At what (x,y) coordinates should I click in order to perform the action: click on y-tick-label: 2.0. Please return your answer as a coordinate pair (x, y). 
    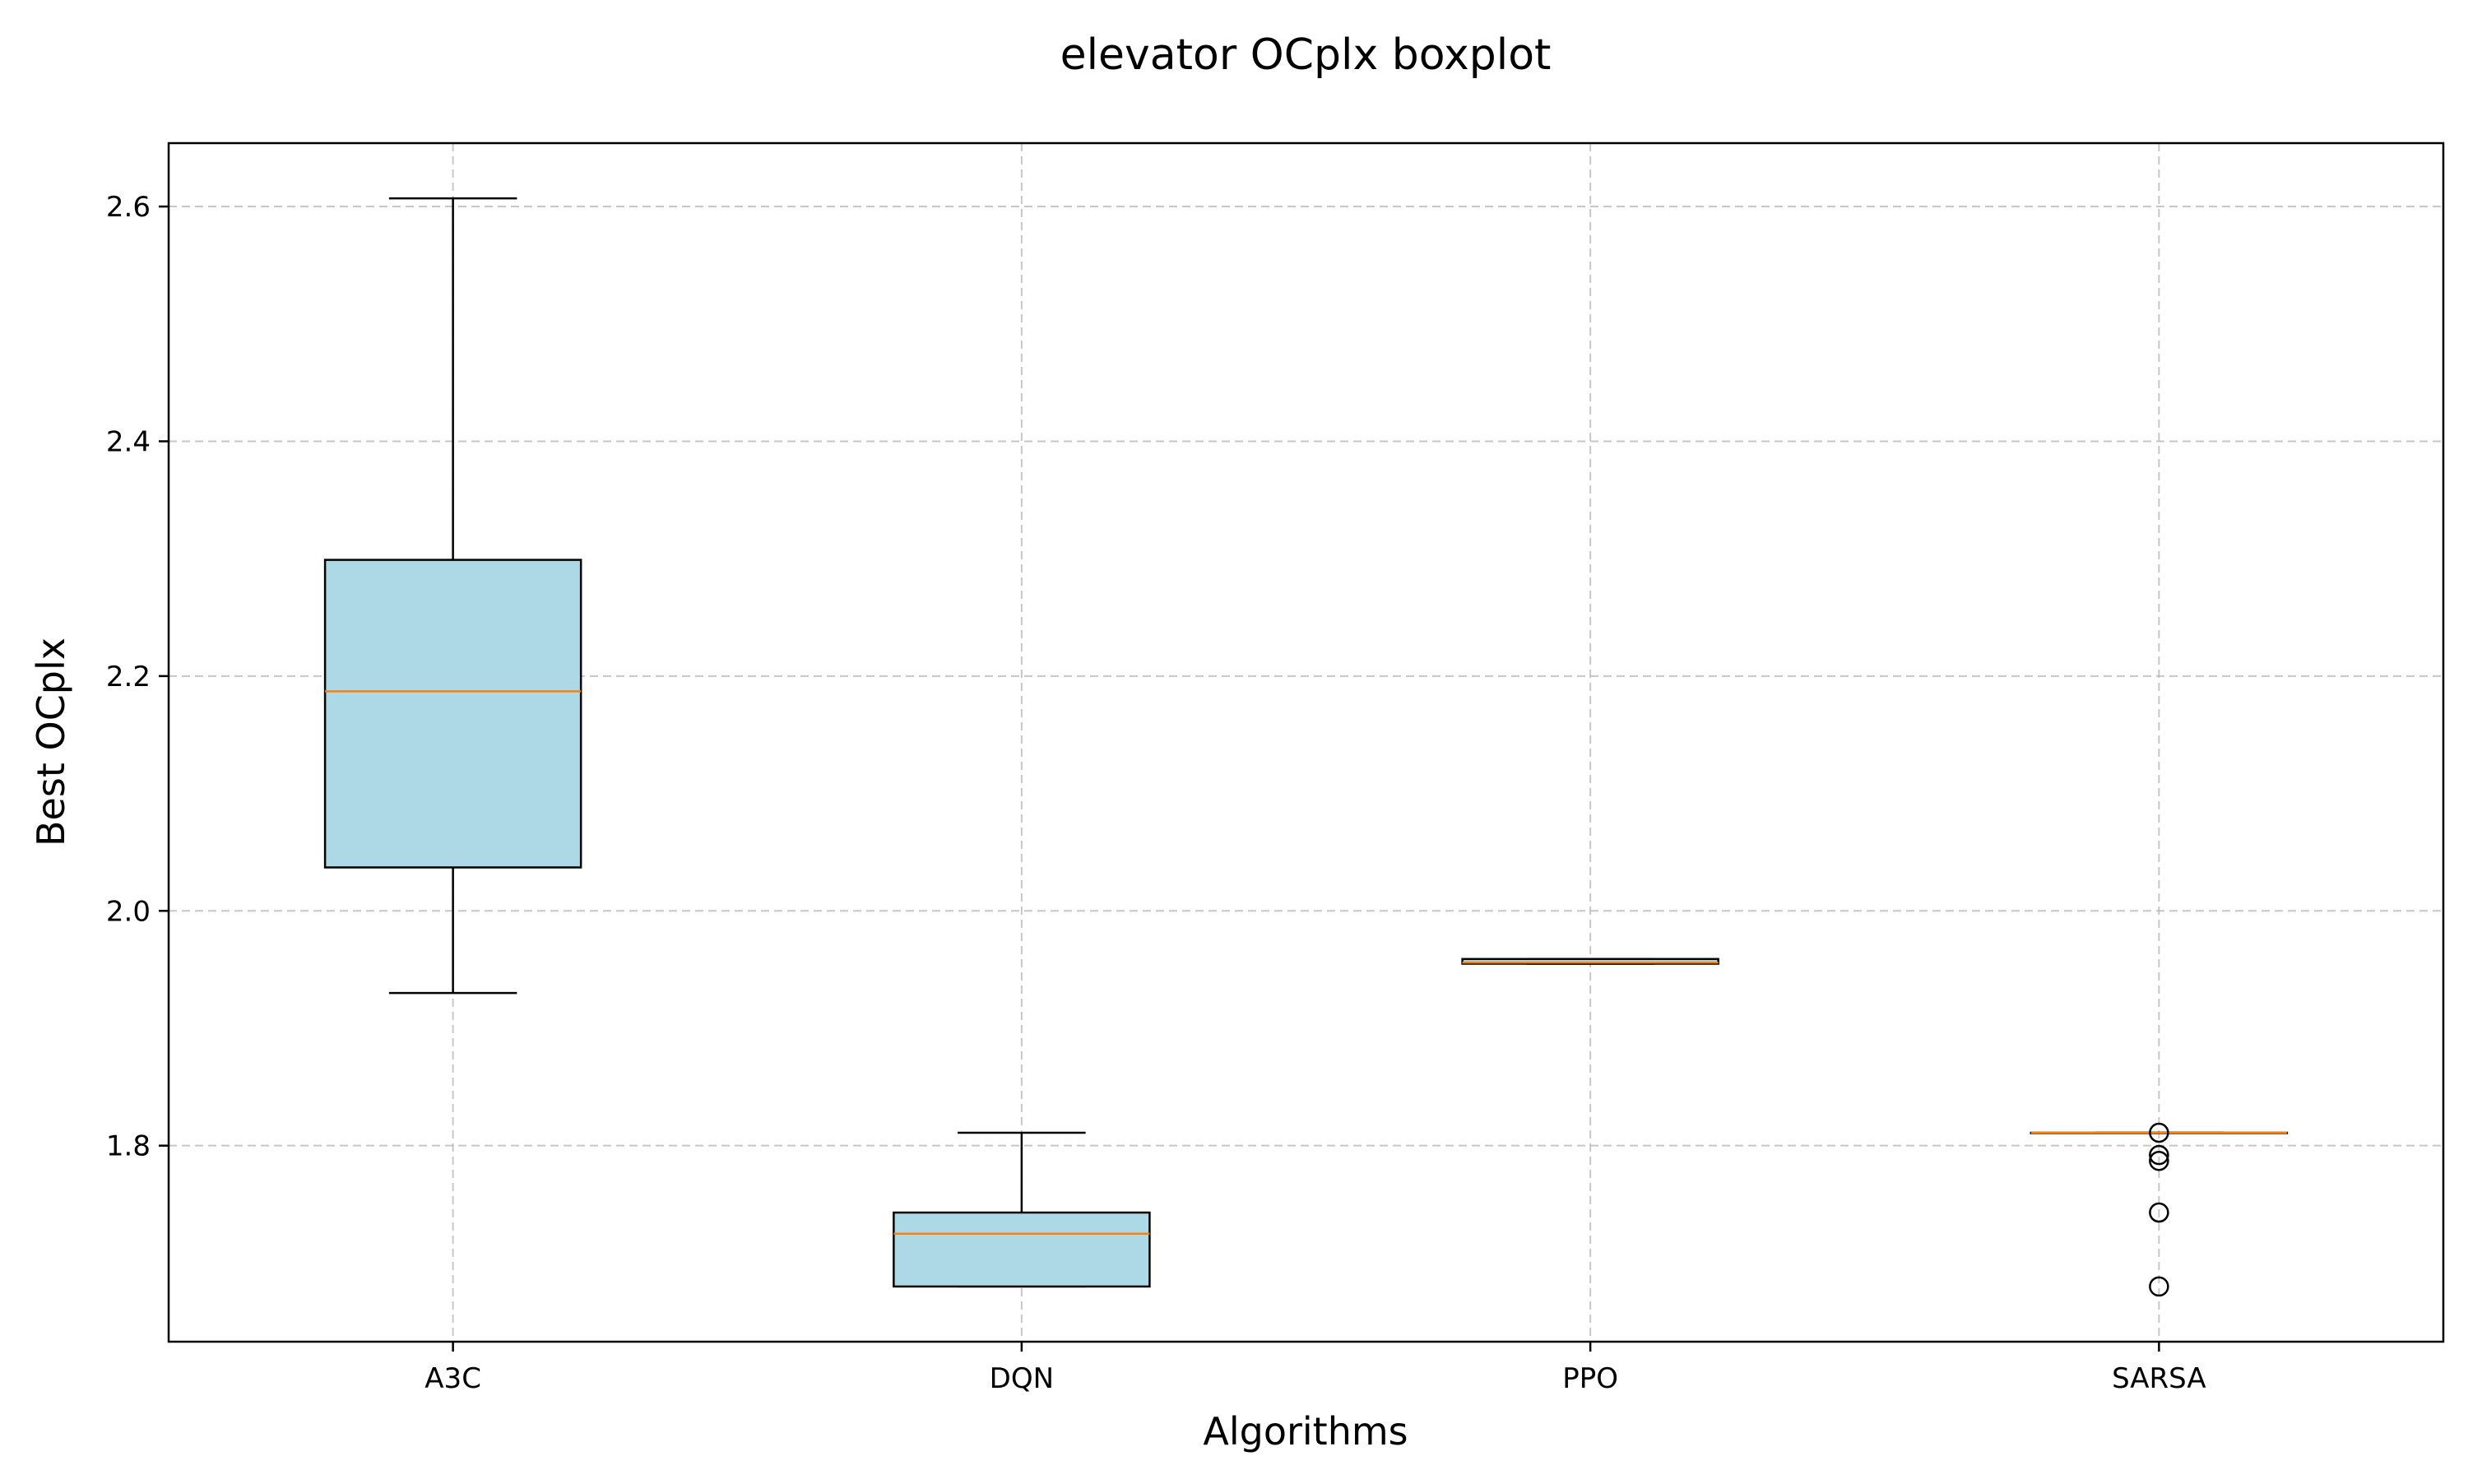
    Looking at the image, I should click on (128, 911).